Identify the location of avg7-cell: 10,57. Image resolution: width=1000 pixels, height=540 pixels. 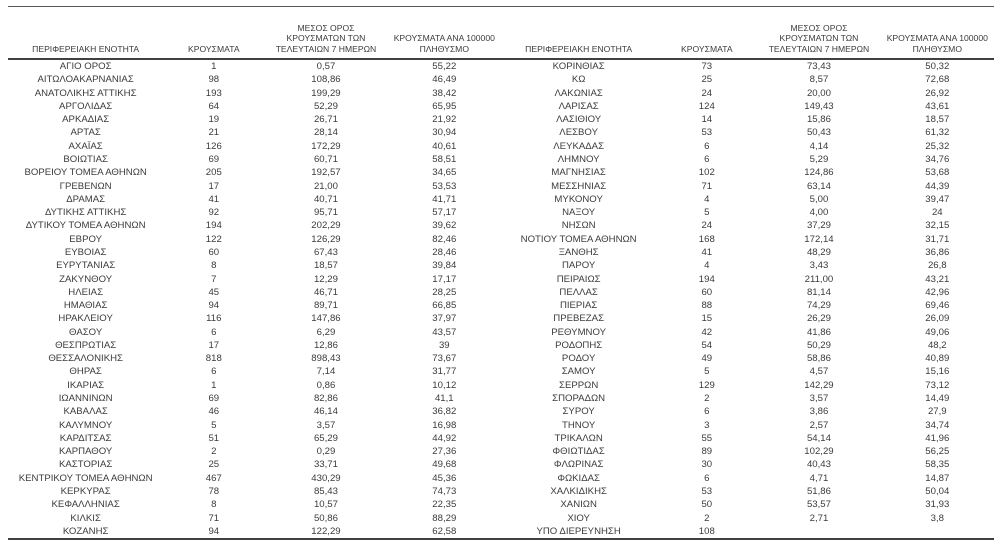
(325, 505).